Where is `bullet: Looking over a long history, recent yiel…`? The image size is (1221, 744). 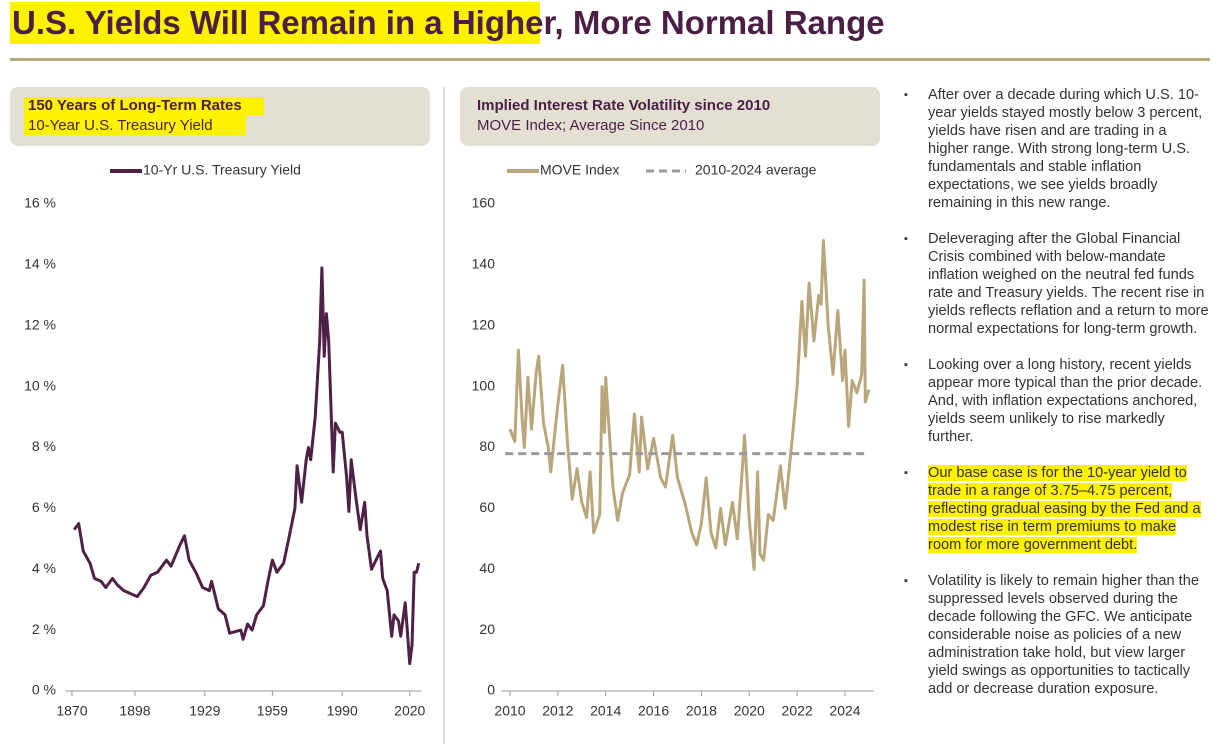 bullet: Looking over a long history, recent yiel… is located at coordinates (1057, 401).